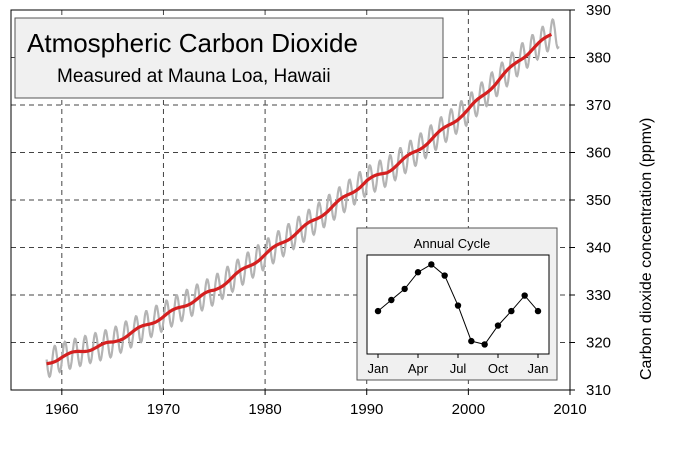 This screenshot has width=700, height=453. I want to click on y-tick-label: 390, so click(598, 10).